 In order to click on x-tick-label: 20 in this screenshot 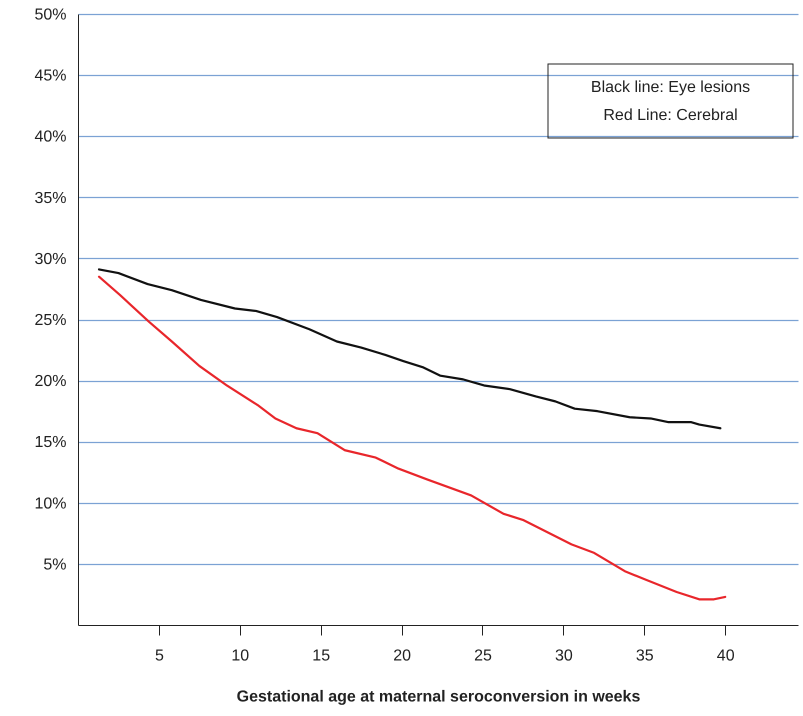, I will do `click(402, 656)`.